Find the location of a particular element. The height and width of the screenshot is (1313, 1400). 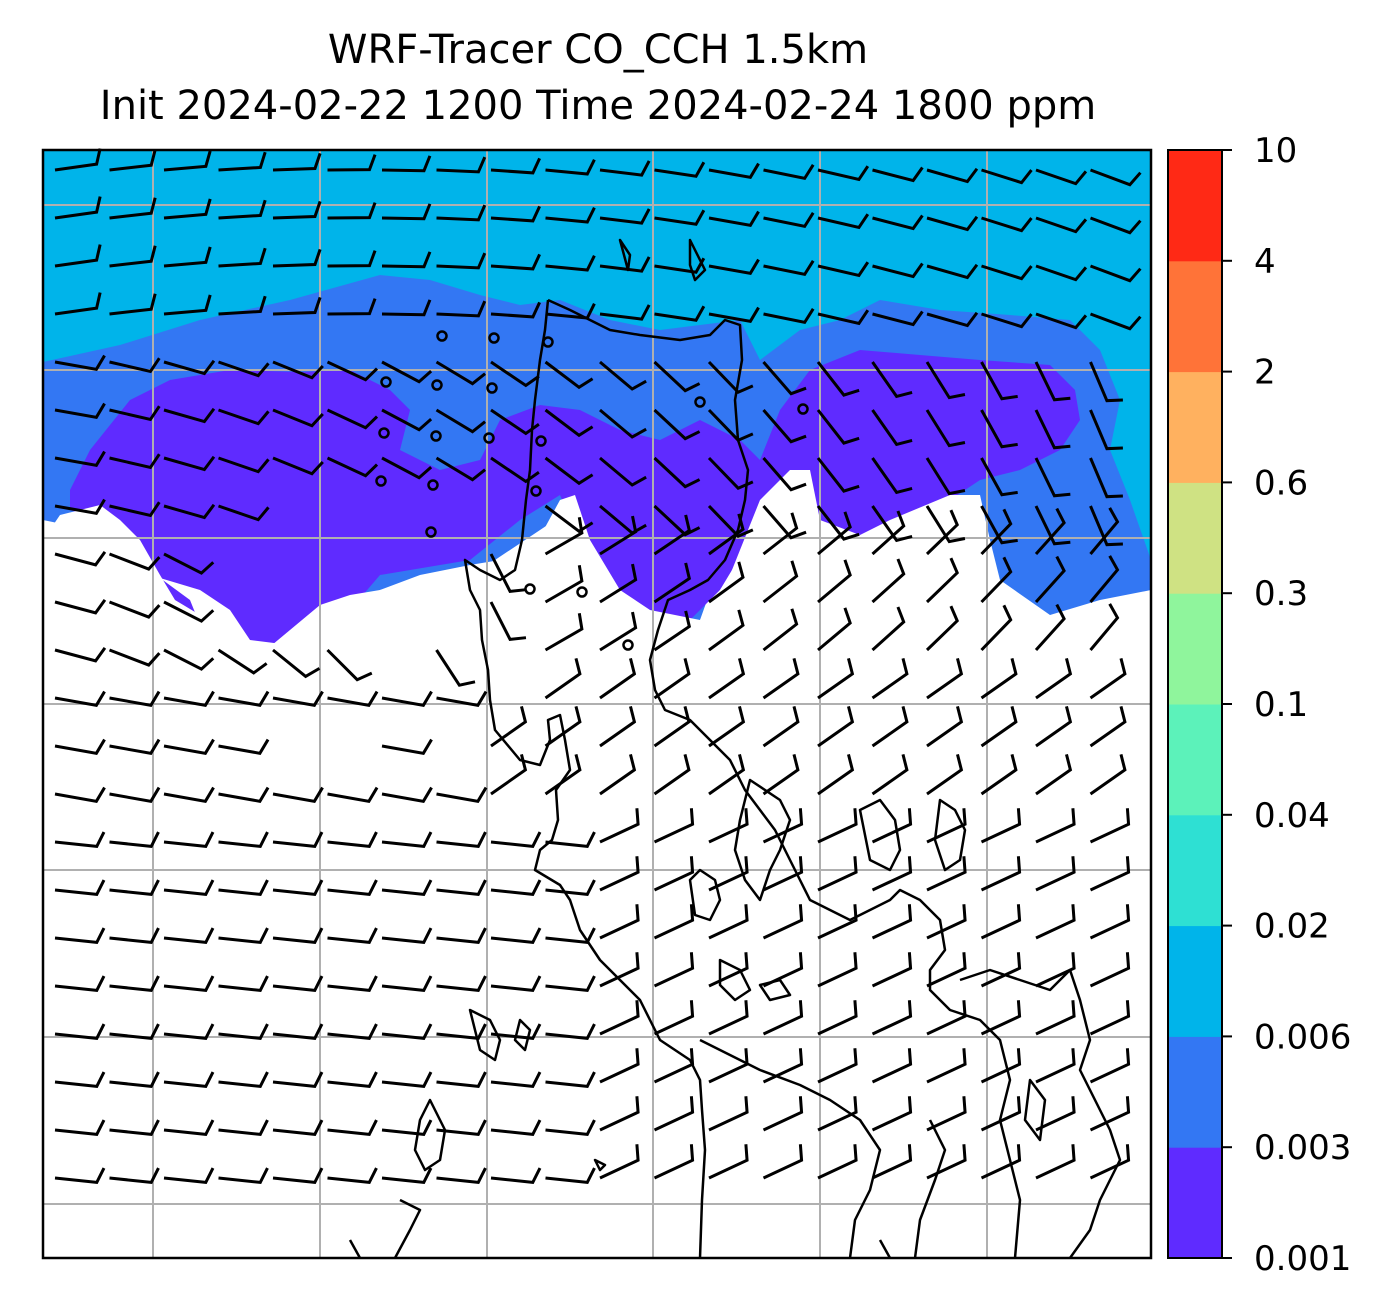

colorbar-tick-label: 2 is located at coordinates (1265, 373).